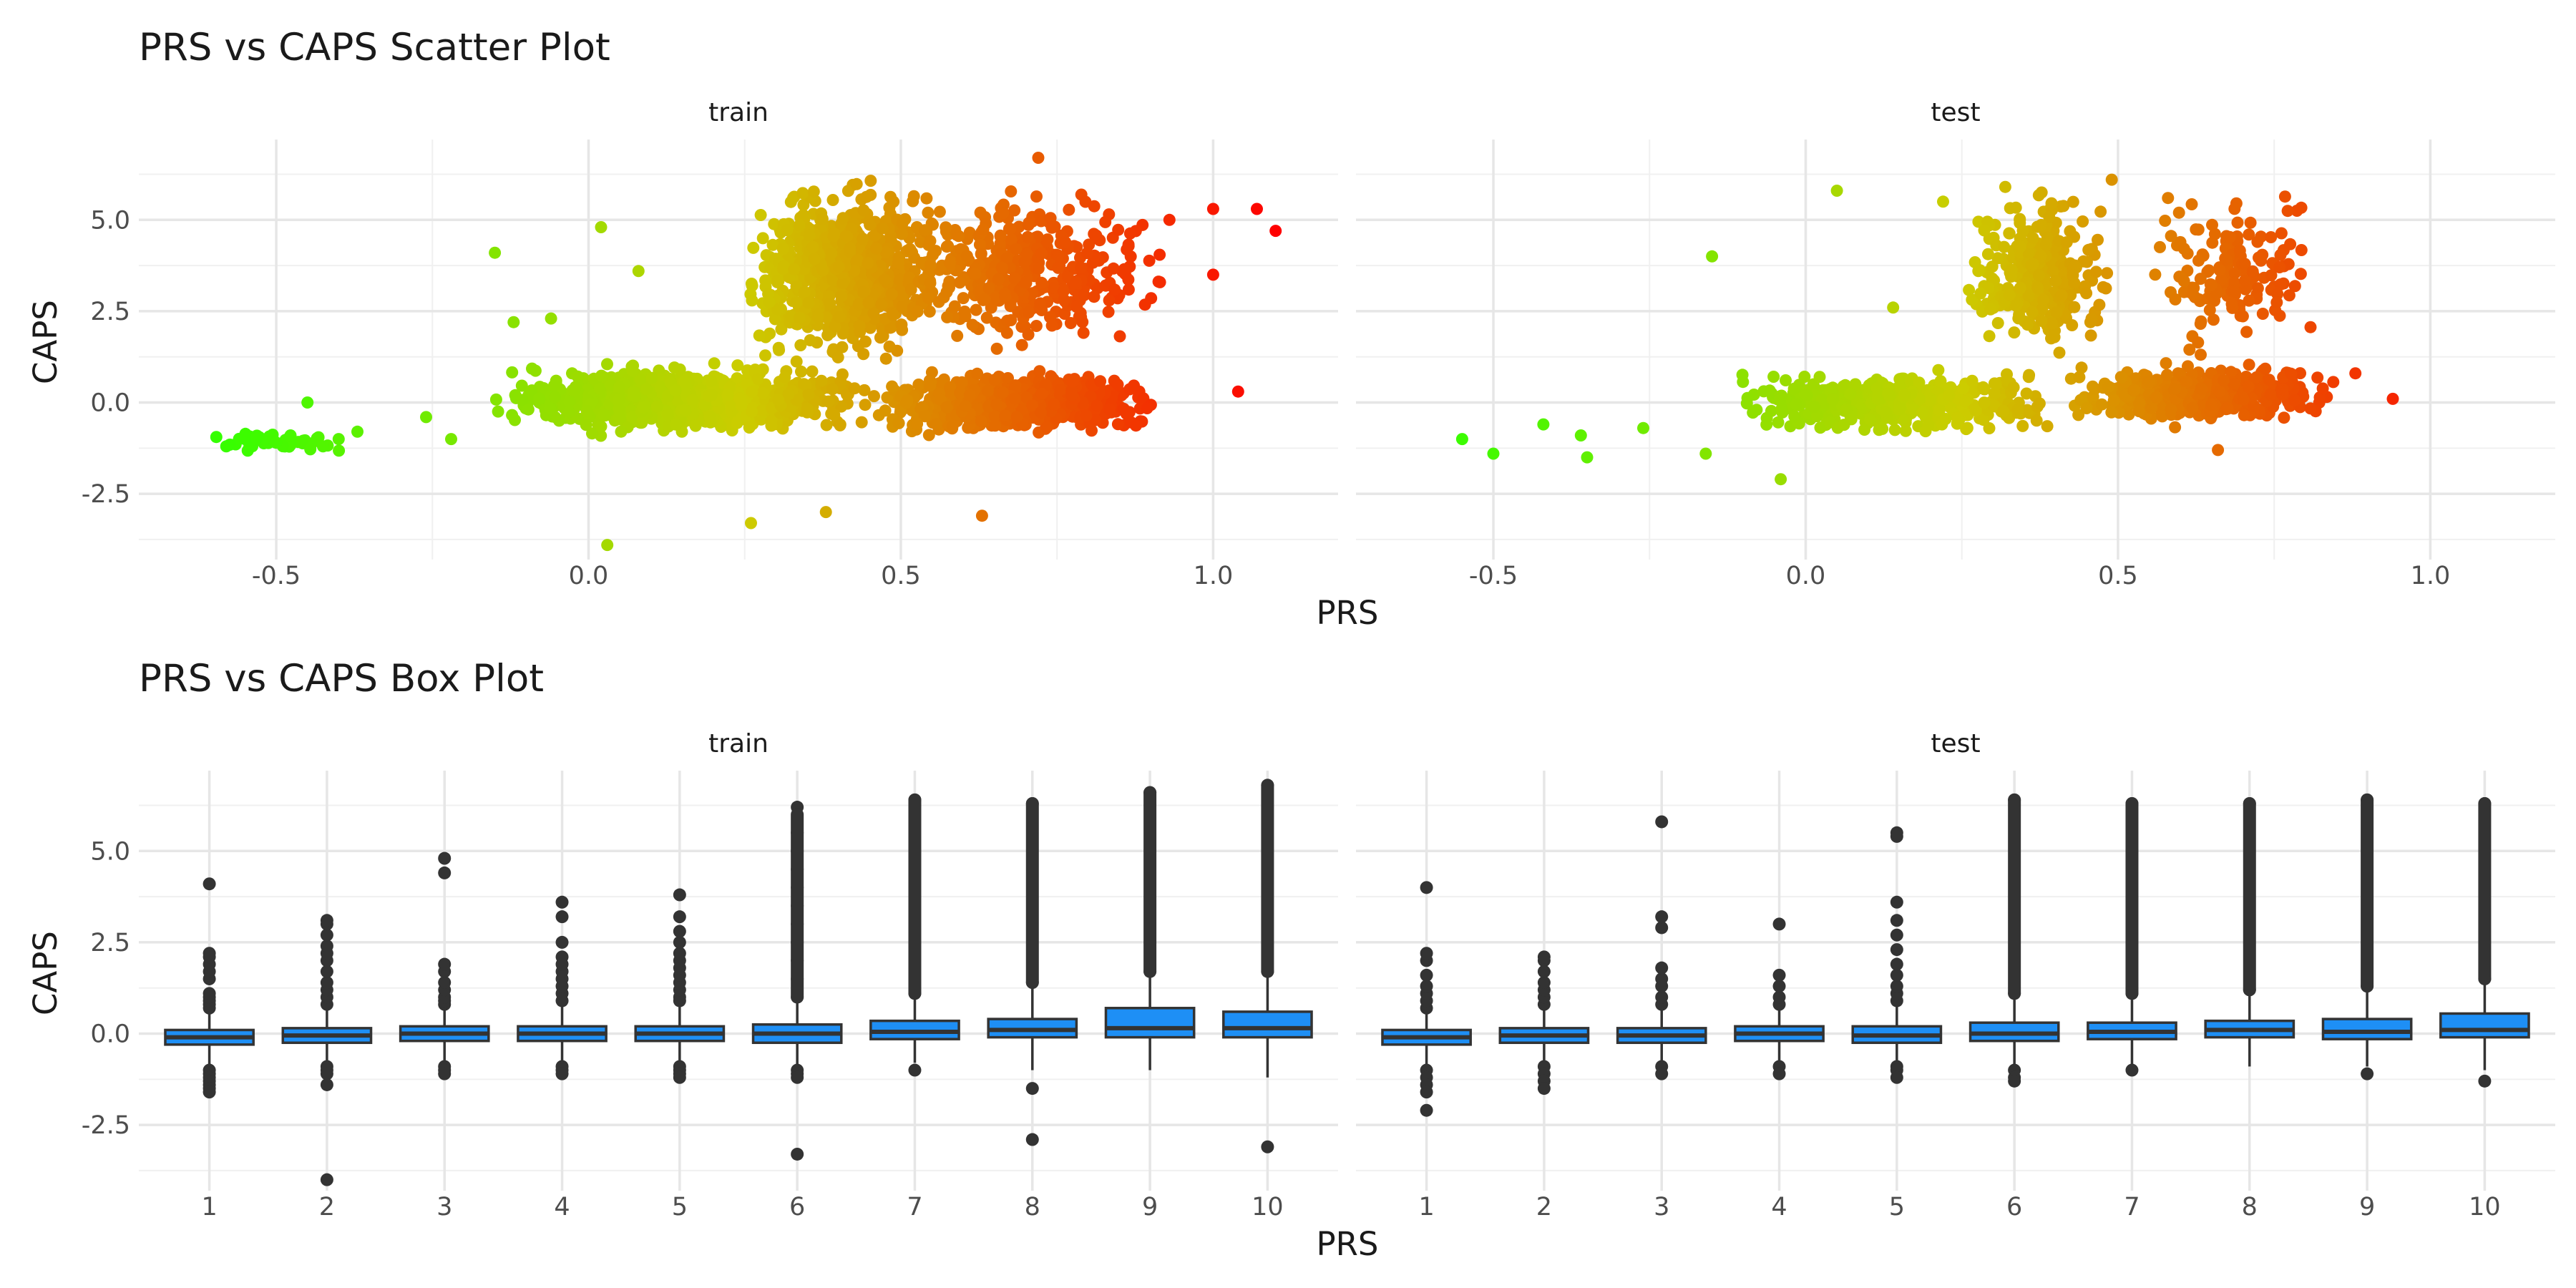  What do you see at coordinates (1544, 1207) in the screenshot?
I see `box-x-tick-label: 2` at bounding box center [1544, 1207].